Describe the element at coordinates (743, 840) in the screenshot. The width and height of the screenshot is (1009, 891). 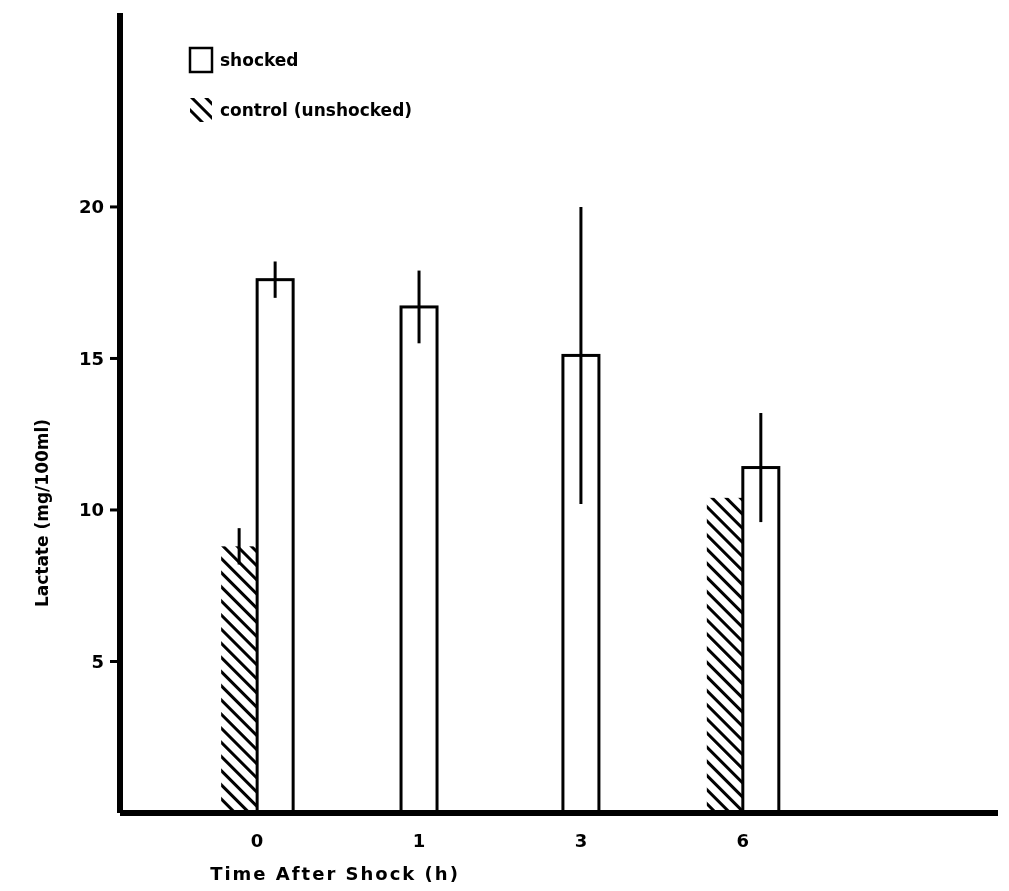
I see `x-tick-label: 6` at that location.